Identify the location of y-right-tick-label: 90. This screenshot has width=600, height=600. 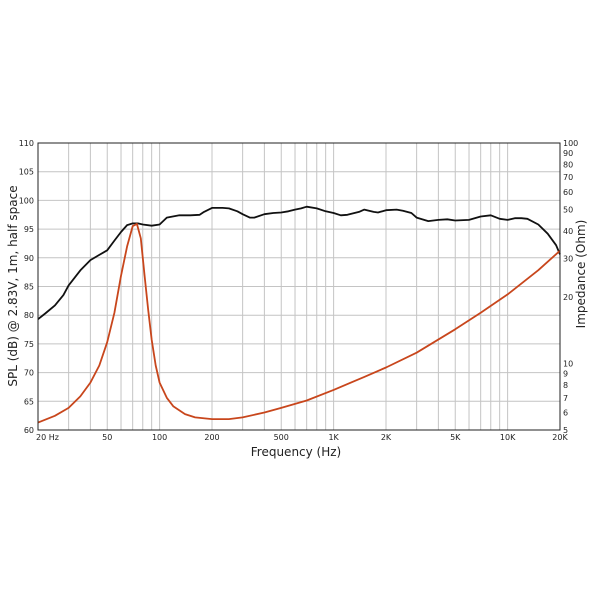
(568, 153).